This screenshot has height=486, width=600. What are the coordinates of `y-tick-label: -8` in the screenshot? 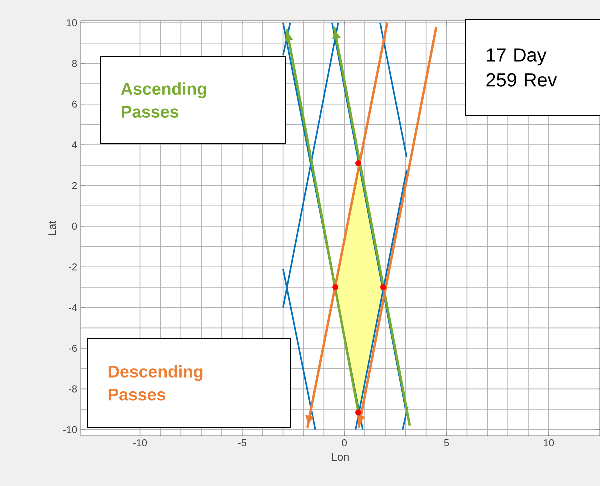 It's located at (73, 389).